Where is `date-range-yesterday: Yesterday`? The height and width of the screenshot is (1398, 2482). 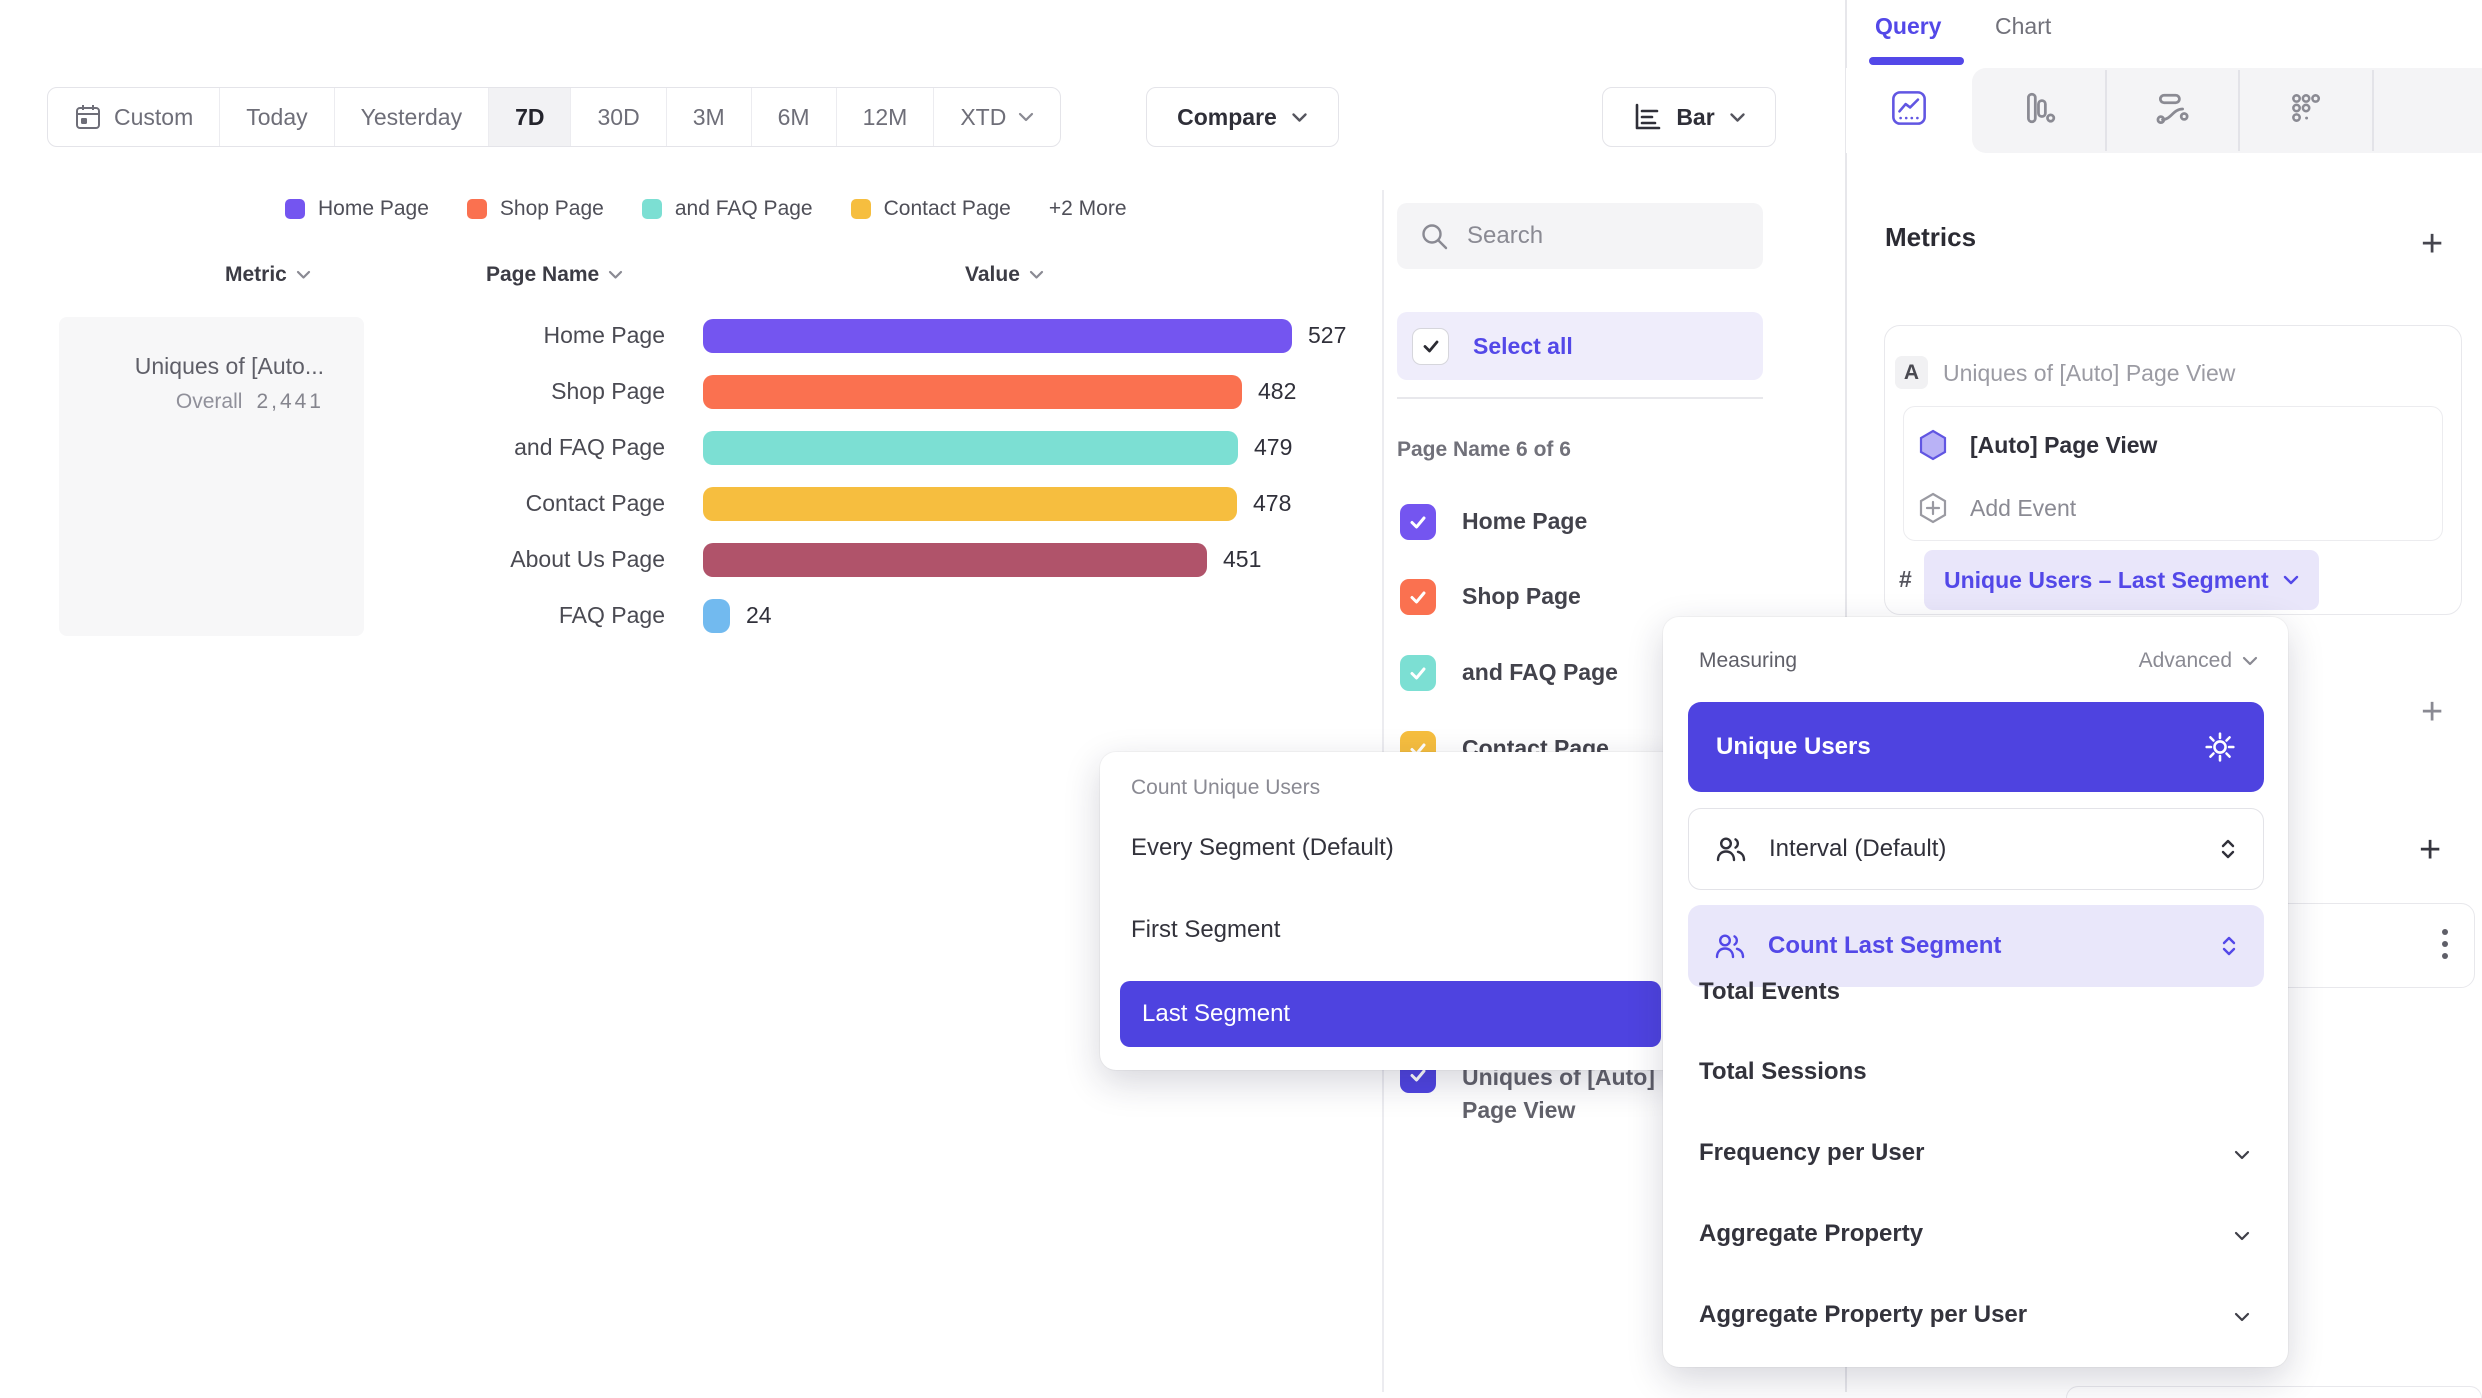
date-range-yesterday: Yesterday is located at coordinates (412, 117).